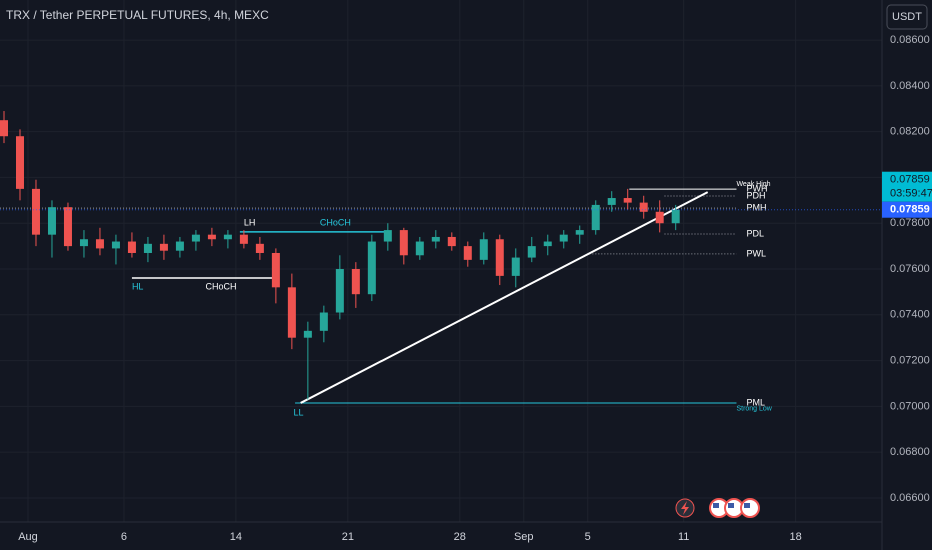 This screenshot has height=550, width=932. I want to click on last-price-box, so click(907, 186).